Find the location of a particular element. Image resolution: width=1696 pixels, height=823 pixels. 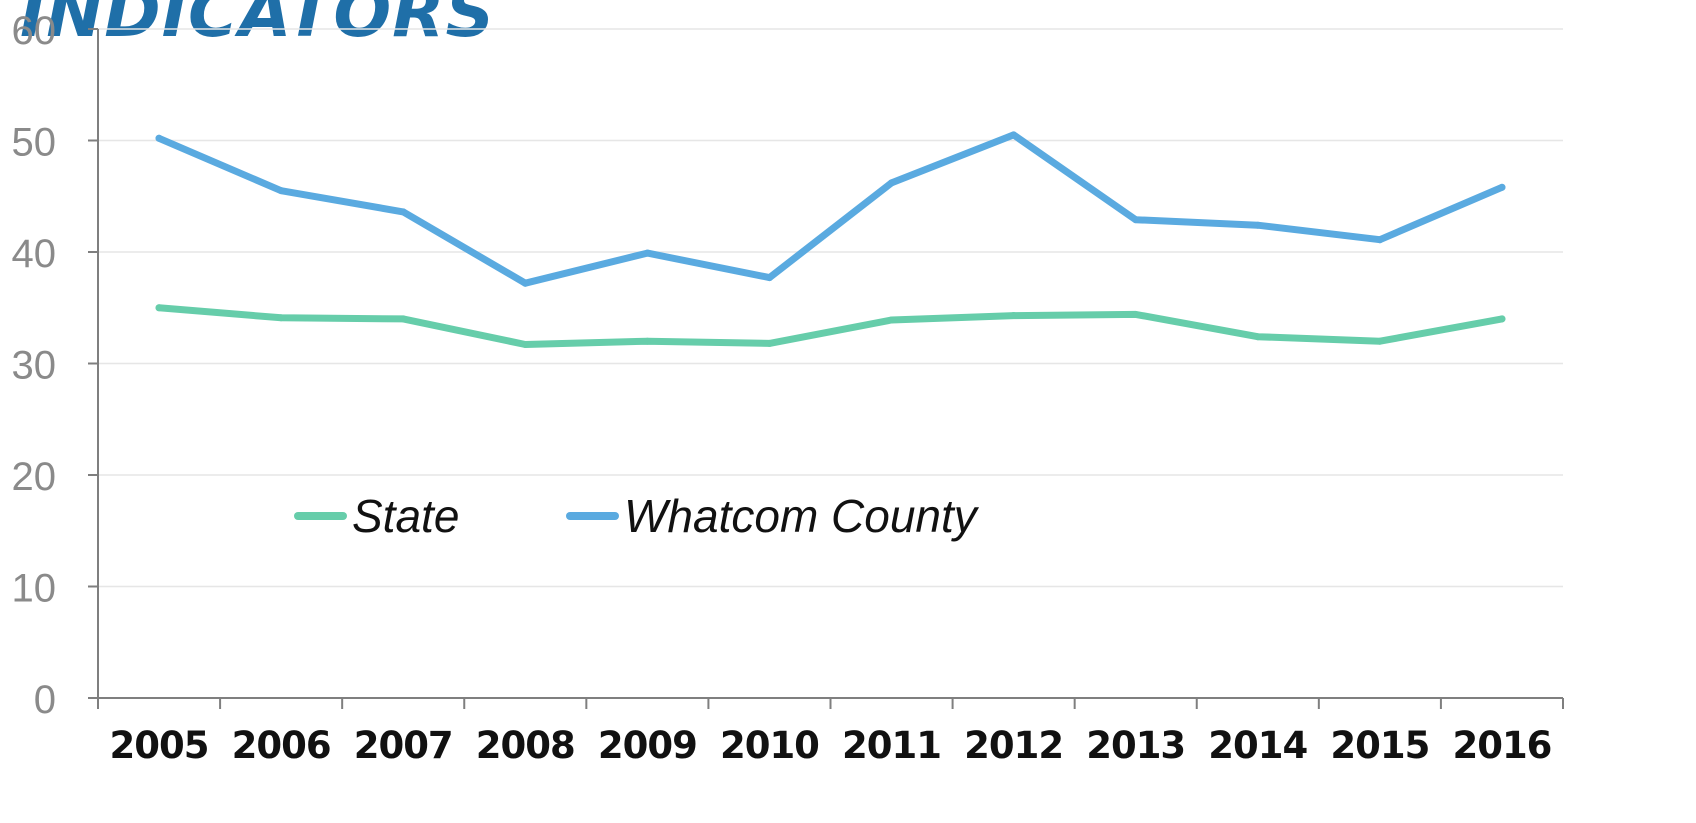

y-tick-label: 20 is located at coordinates (34, 477).